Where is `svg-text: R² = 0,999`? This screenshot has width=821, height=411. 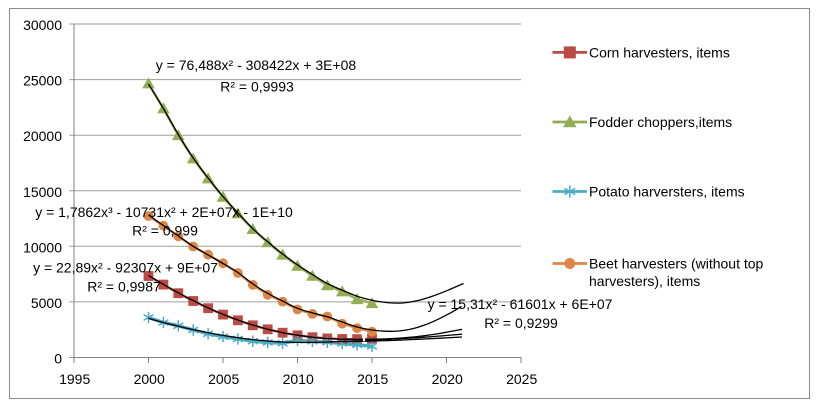 svg-text: R² = 0,999 is located at coordinates (165, 231).